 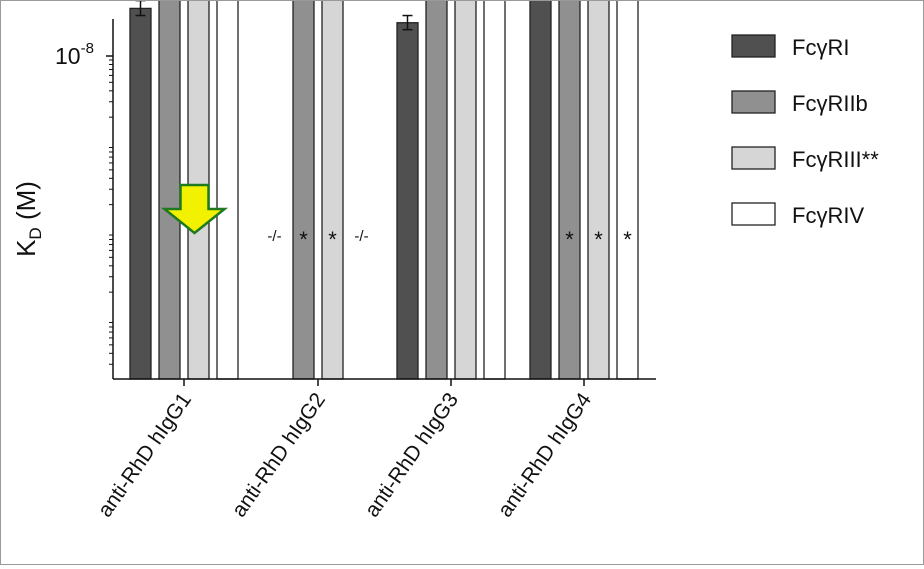 I want to click on bar-s2-c1, so click(x=332, y=190).